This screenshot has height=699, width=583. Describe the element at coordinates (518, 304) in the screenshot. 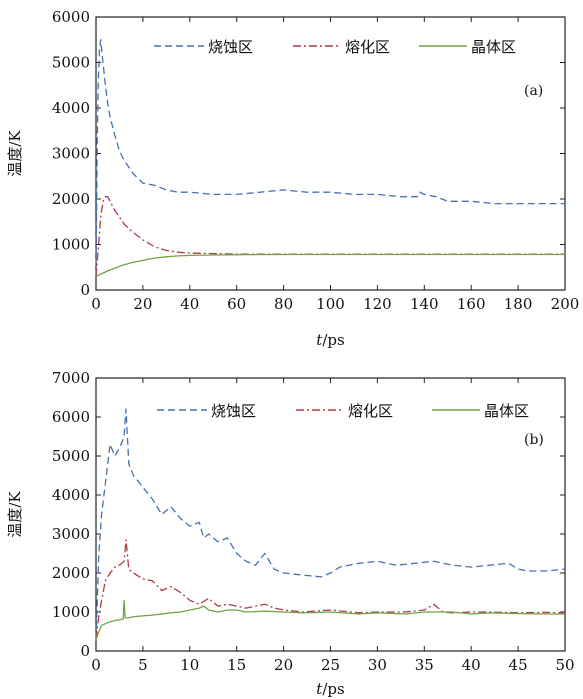

I see `x-tick-label: 180` at that location.